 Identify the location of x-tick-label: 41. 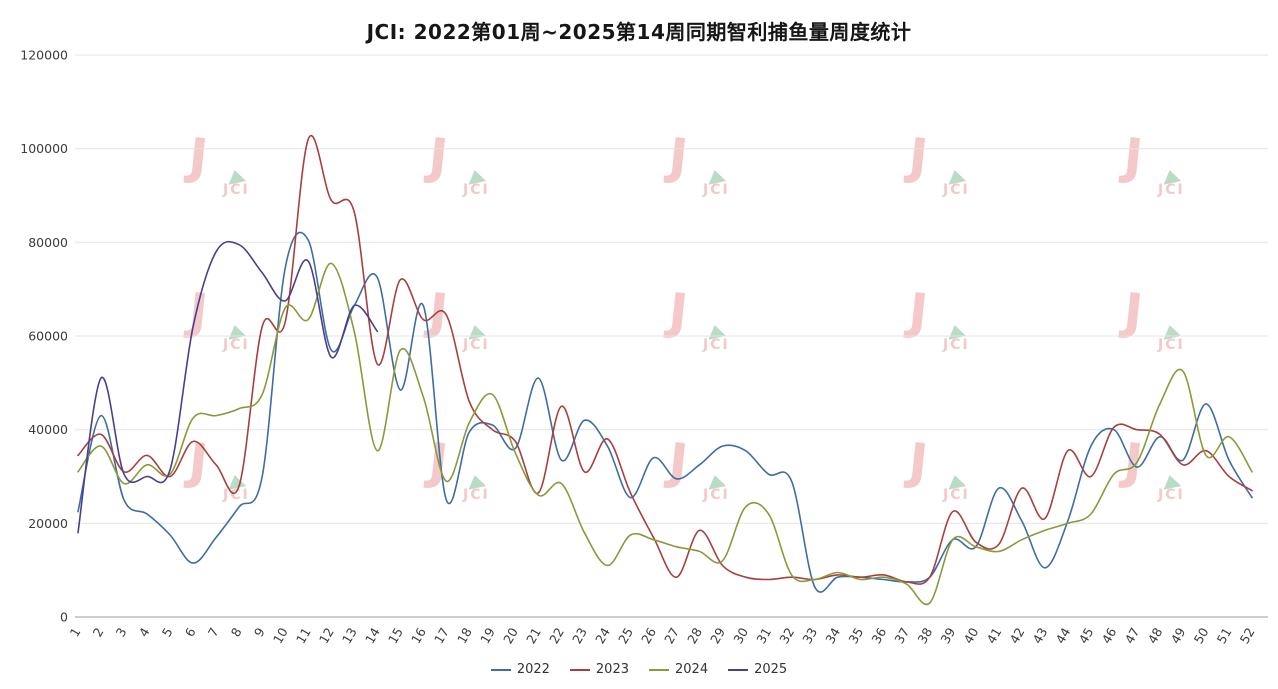
(993, 635).